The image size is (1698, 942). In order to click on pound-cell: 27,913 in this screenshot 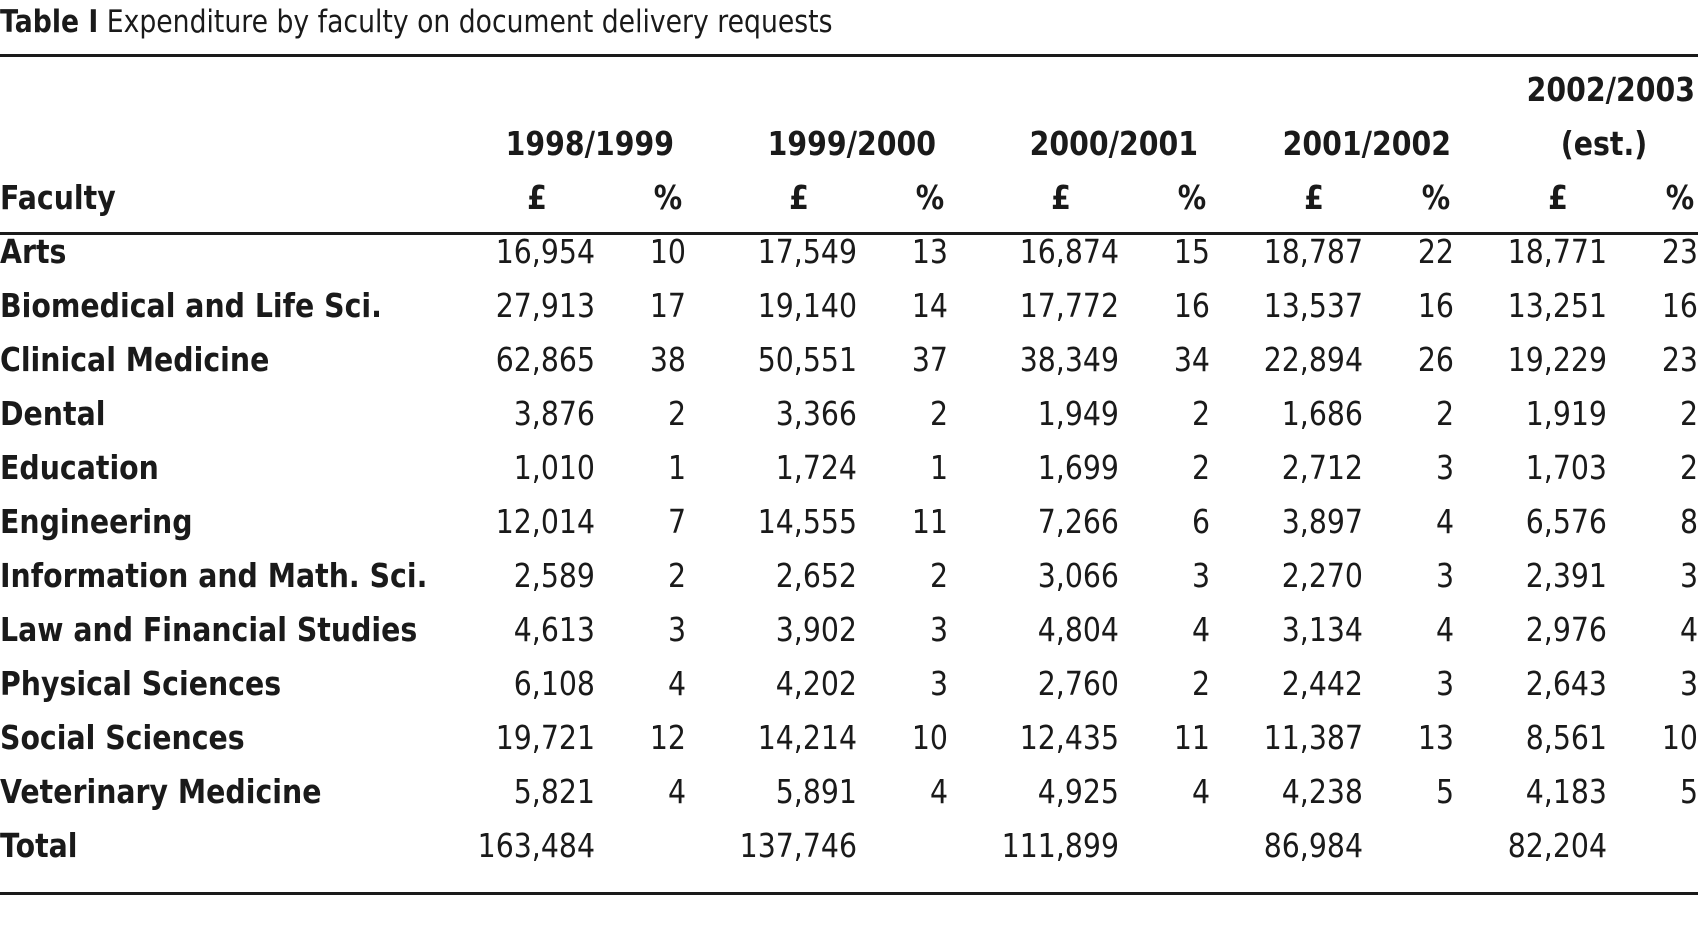, I will do `click(545, 305)`.